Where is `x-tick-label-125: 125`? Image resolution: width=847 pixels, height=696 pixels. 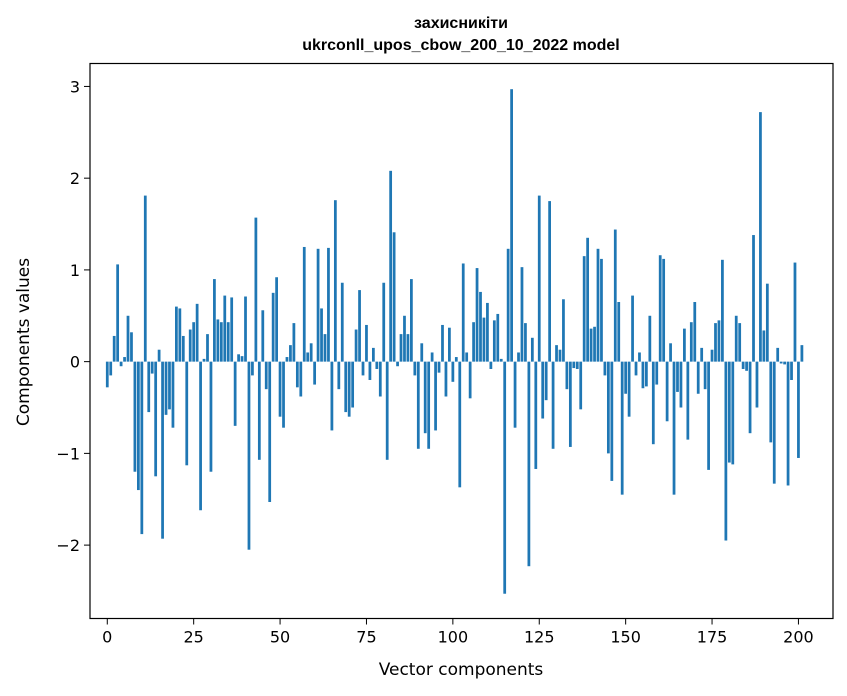 x-tick-label-125: 125 is located at coordinates (539, 637).